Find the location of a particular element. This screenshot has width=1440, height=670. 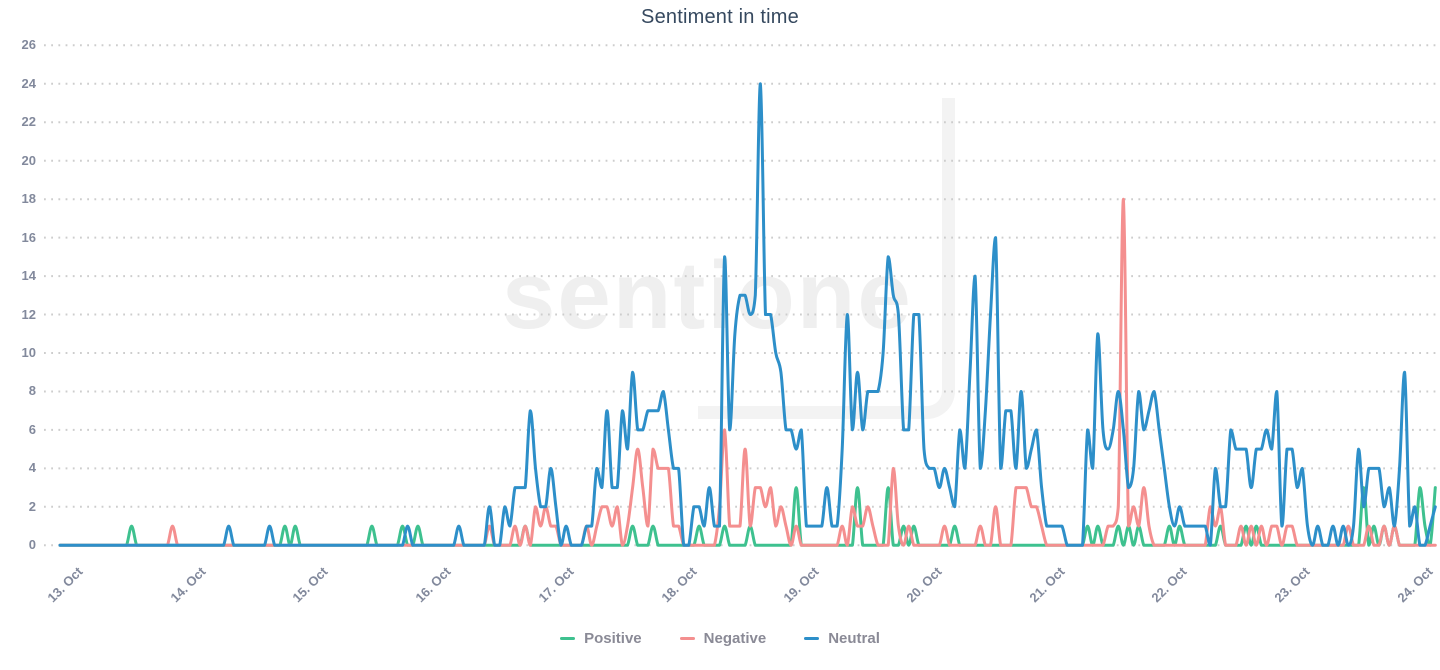

y-tick-label: 0 is located at coordinates (32, 545).